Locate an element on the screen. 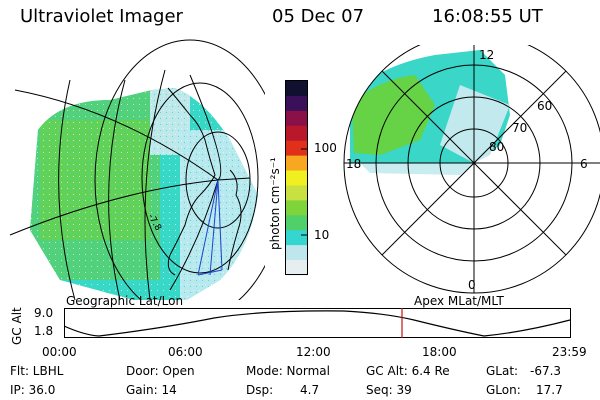 This screenshot has height=400, width=600. colorbar-tick-10: 10 is located at coordinates (322, 235).